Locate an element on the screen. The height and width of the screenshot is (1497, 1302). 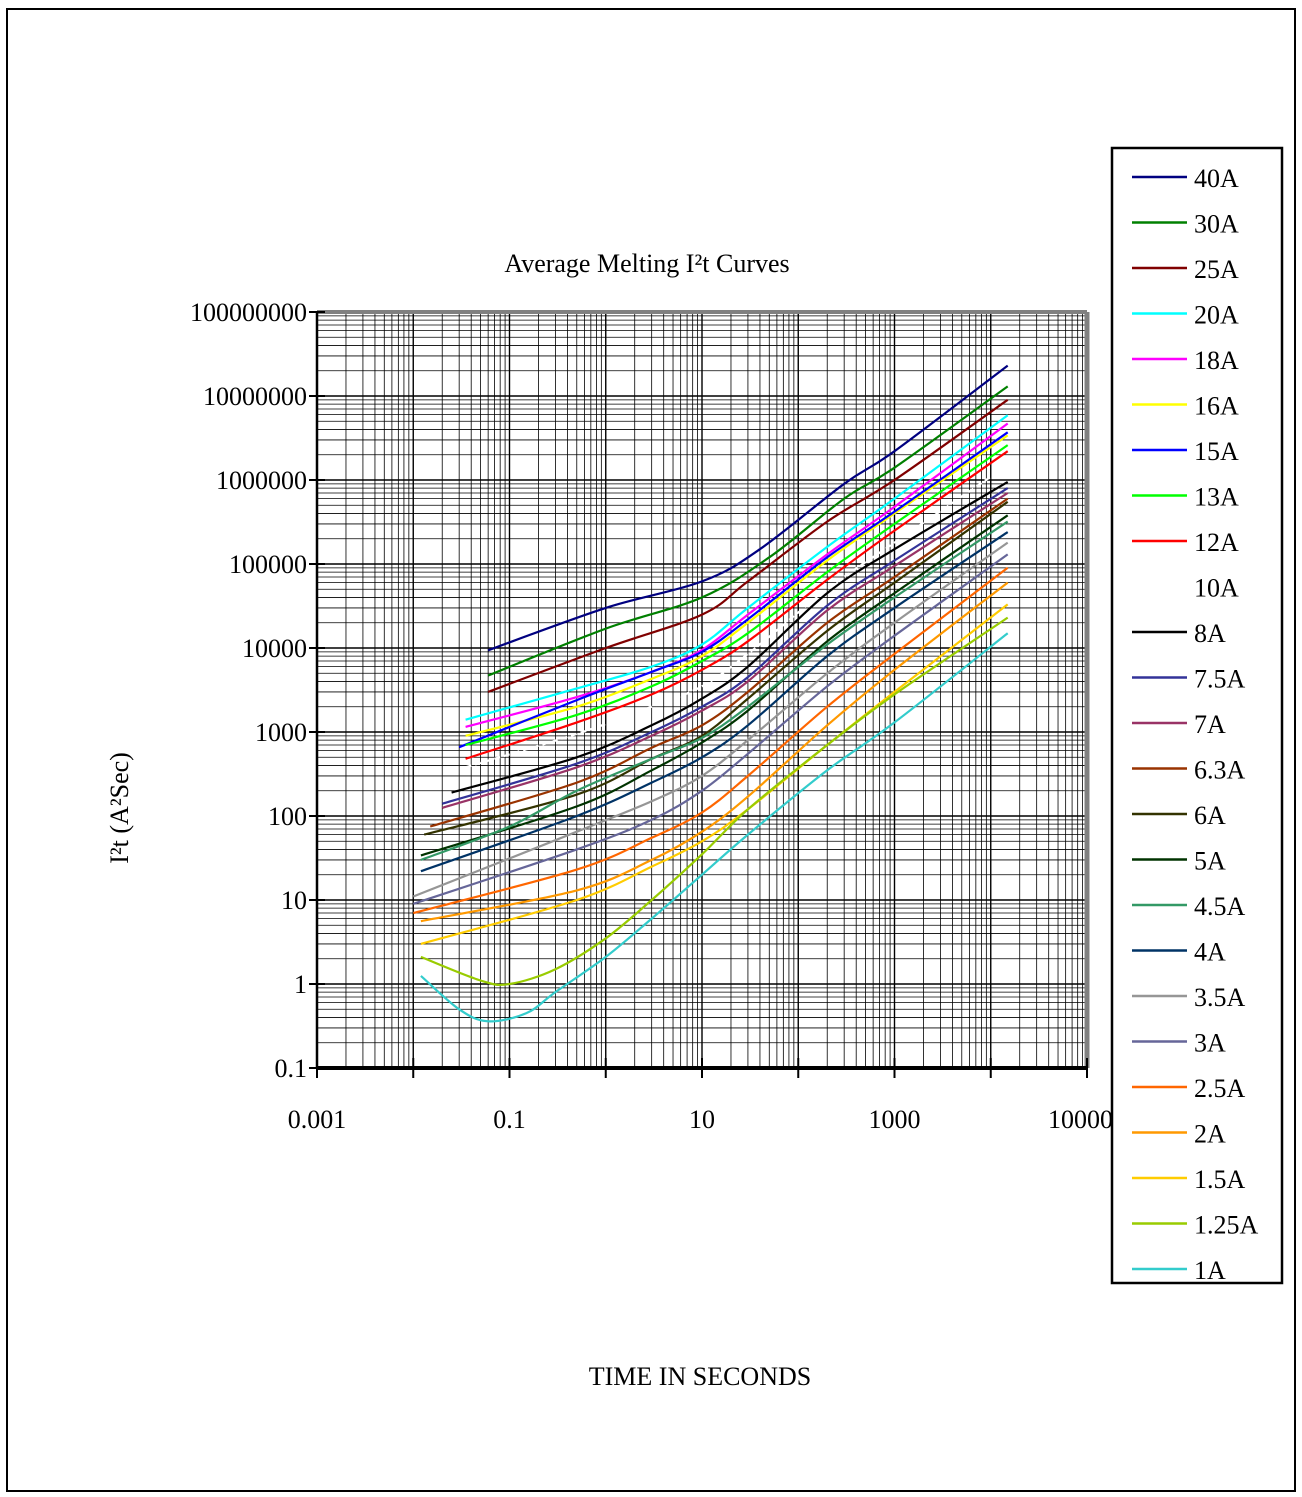
legend-label: 6.3A is located at coordinates (1220, 770).